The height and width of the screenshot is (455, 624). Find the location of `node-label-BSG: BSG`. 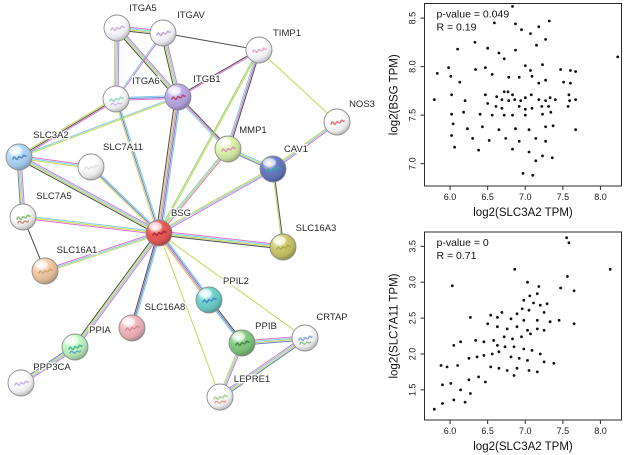

node-label-BSG: BSG is located at coordinates (181, 213).